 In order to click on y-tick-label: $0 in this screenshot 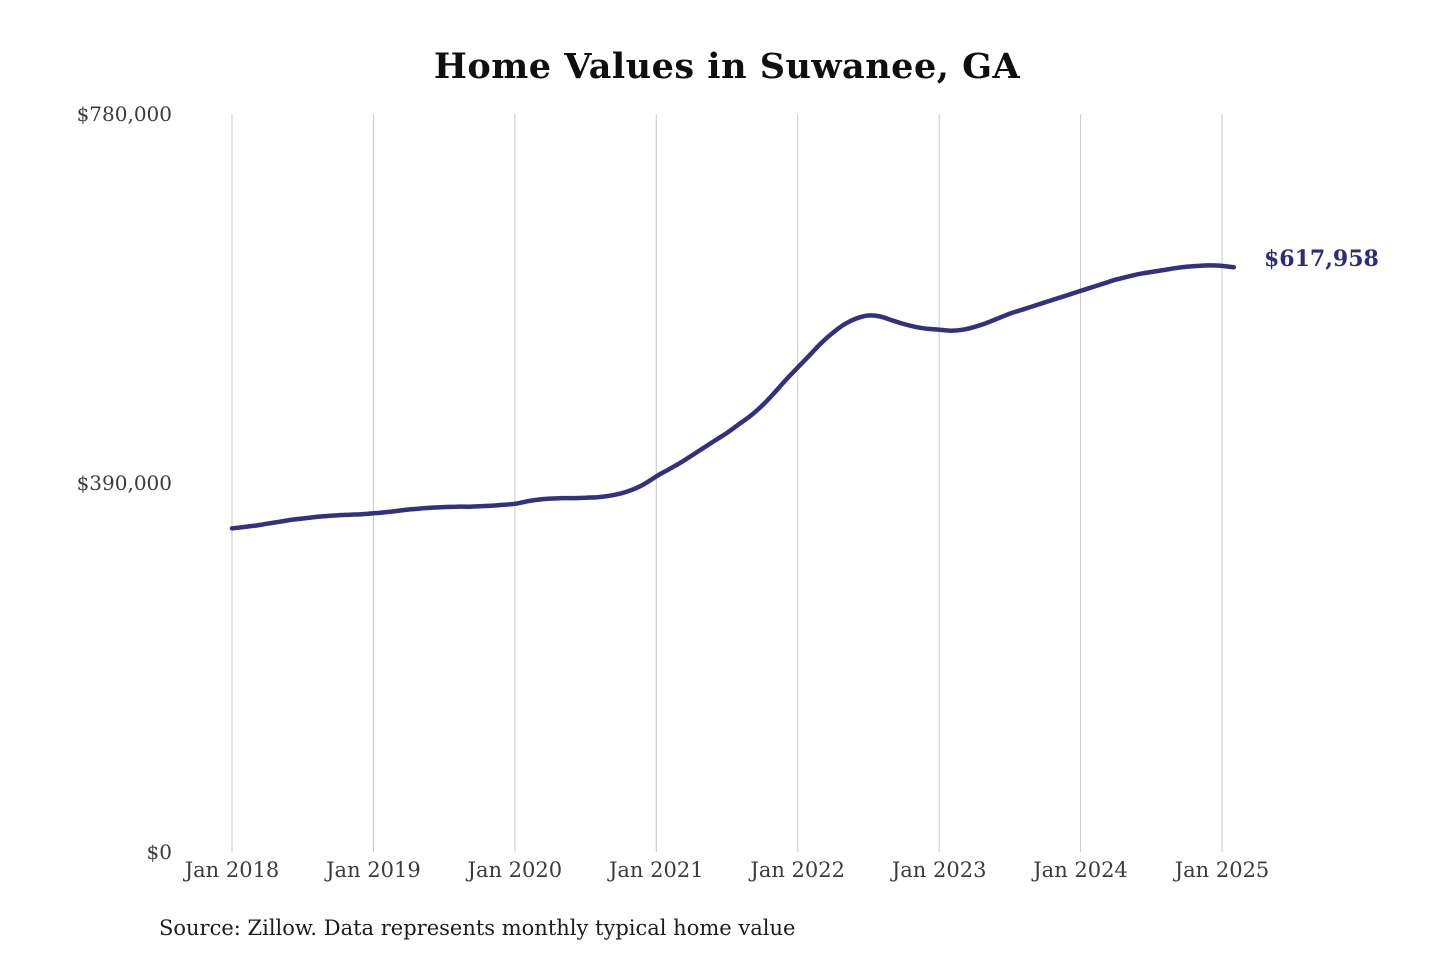, I will do `click(159, 852)`.